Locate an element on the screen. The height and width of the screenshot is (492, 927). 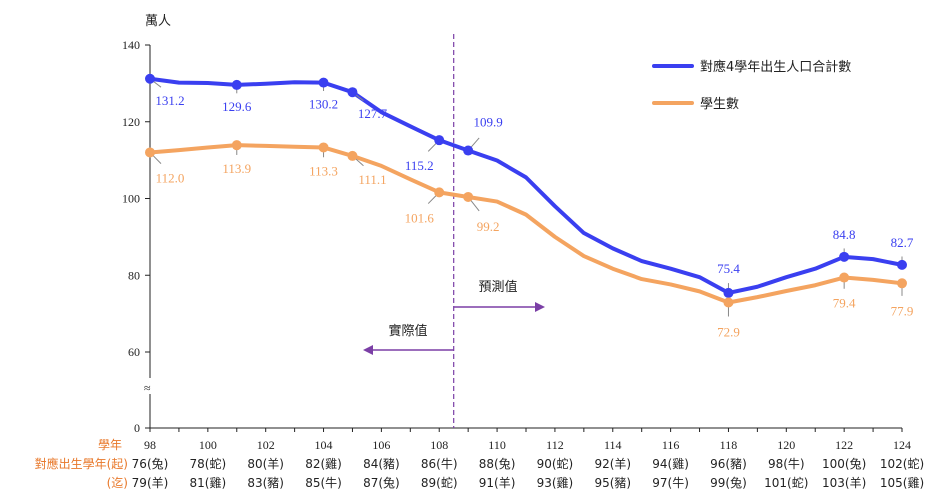
forecast-arrow-head is located at coordinates (540, 307).